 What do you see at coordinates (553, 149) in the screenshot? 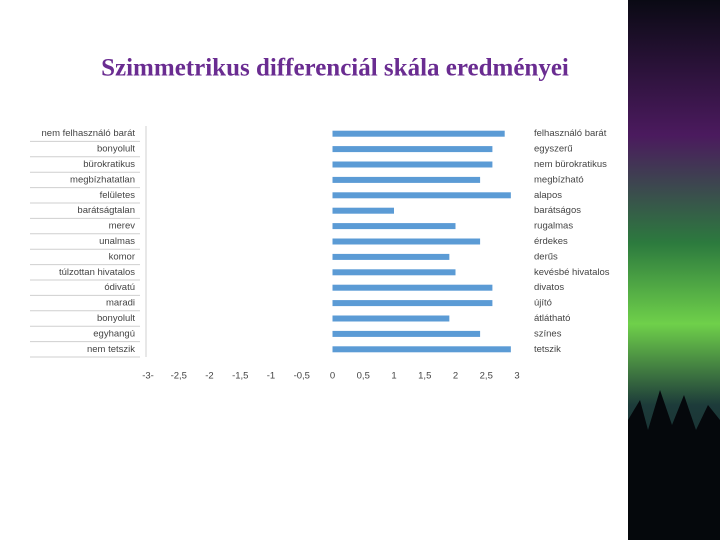
I see `right-label: egyszerű` at bounding box center [553, 149].